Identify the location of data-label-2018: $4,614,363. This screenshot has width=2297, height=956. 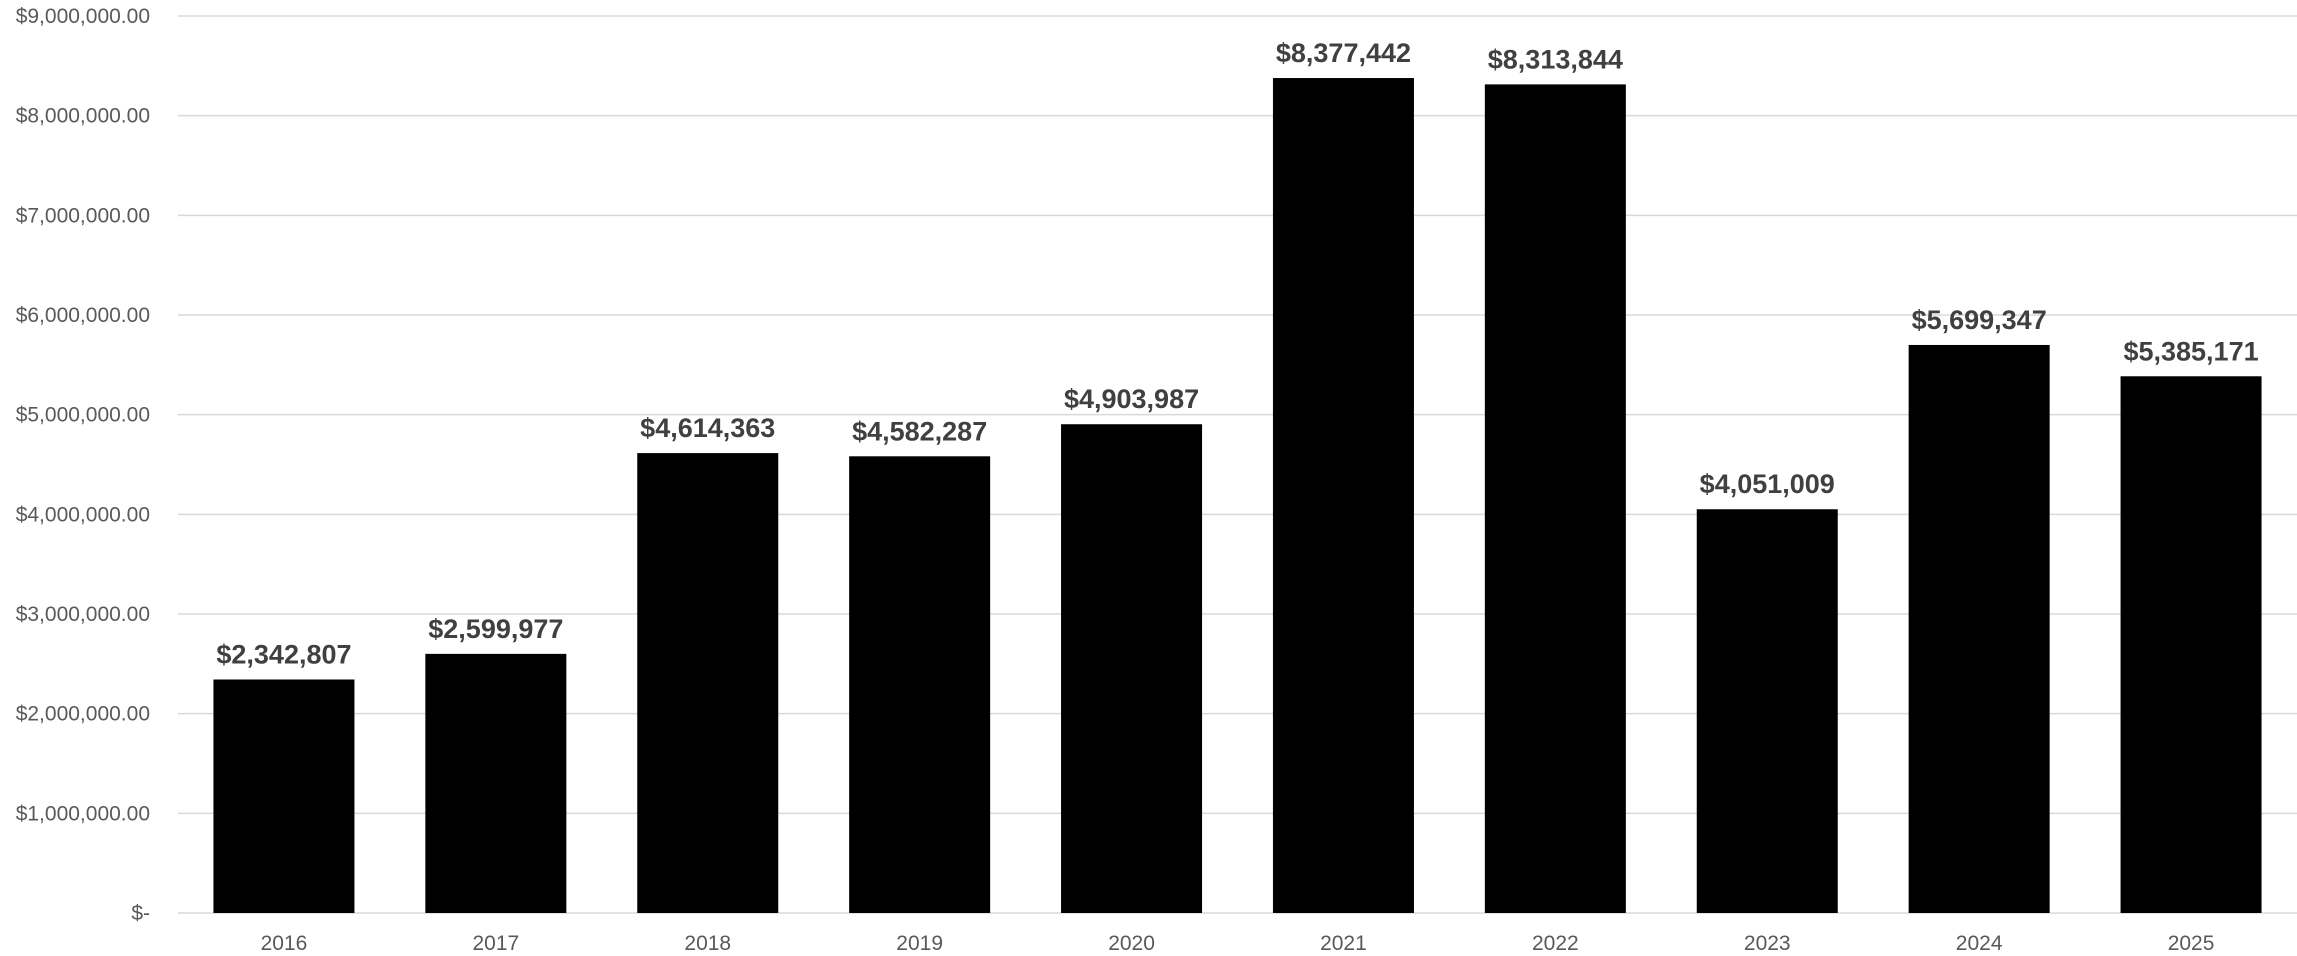
(707, 428).